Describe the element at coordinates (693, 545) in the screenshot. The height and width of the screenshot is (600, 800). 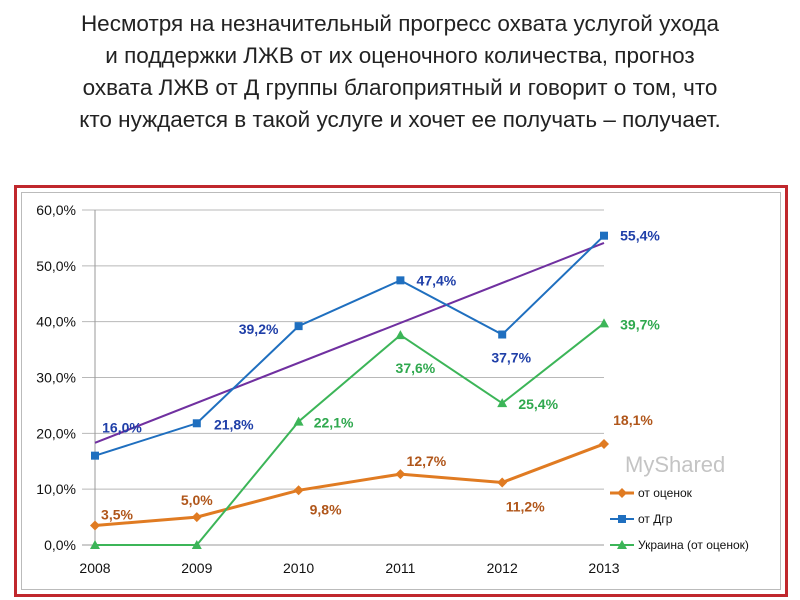
I see `legend-label: Украина (от оценок)` at that location.